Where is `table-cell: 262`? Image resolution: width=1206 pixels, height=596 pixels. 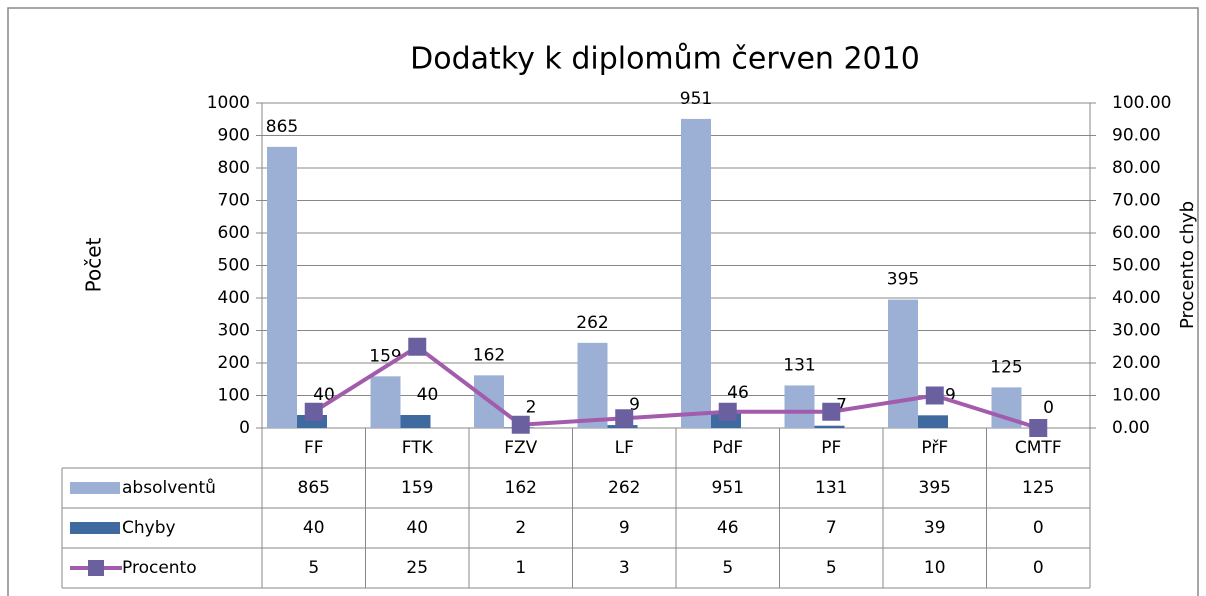
table-cell: 262 is located at coordinates (624, 488).